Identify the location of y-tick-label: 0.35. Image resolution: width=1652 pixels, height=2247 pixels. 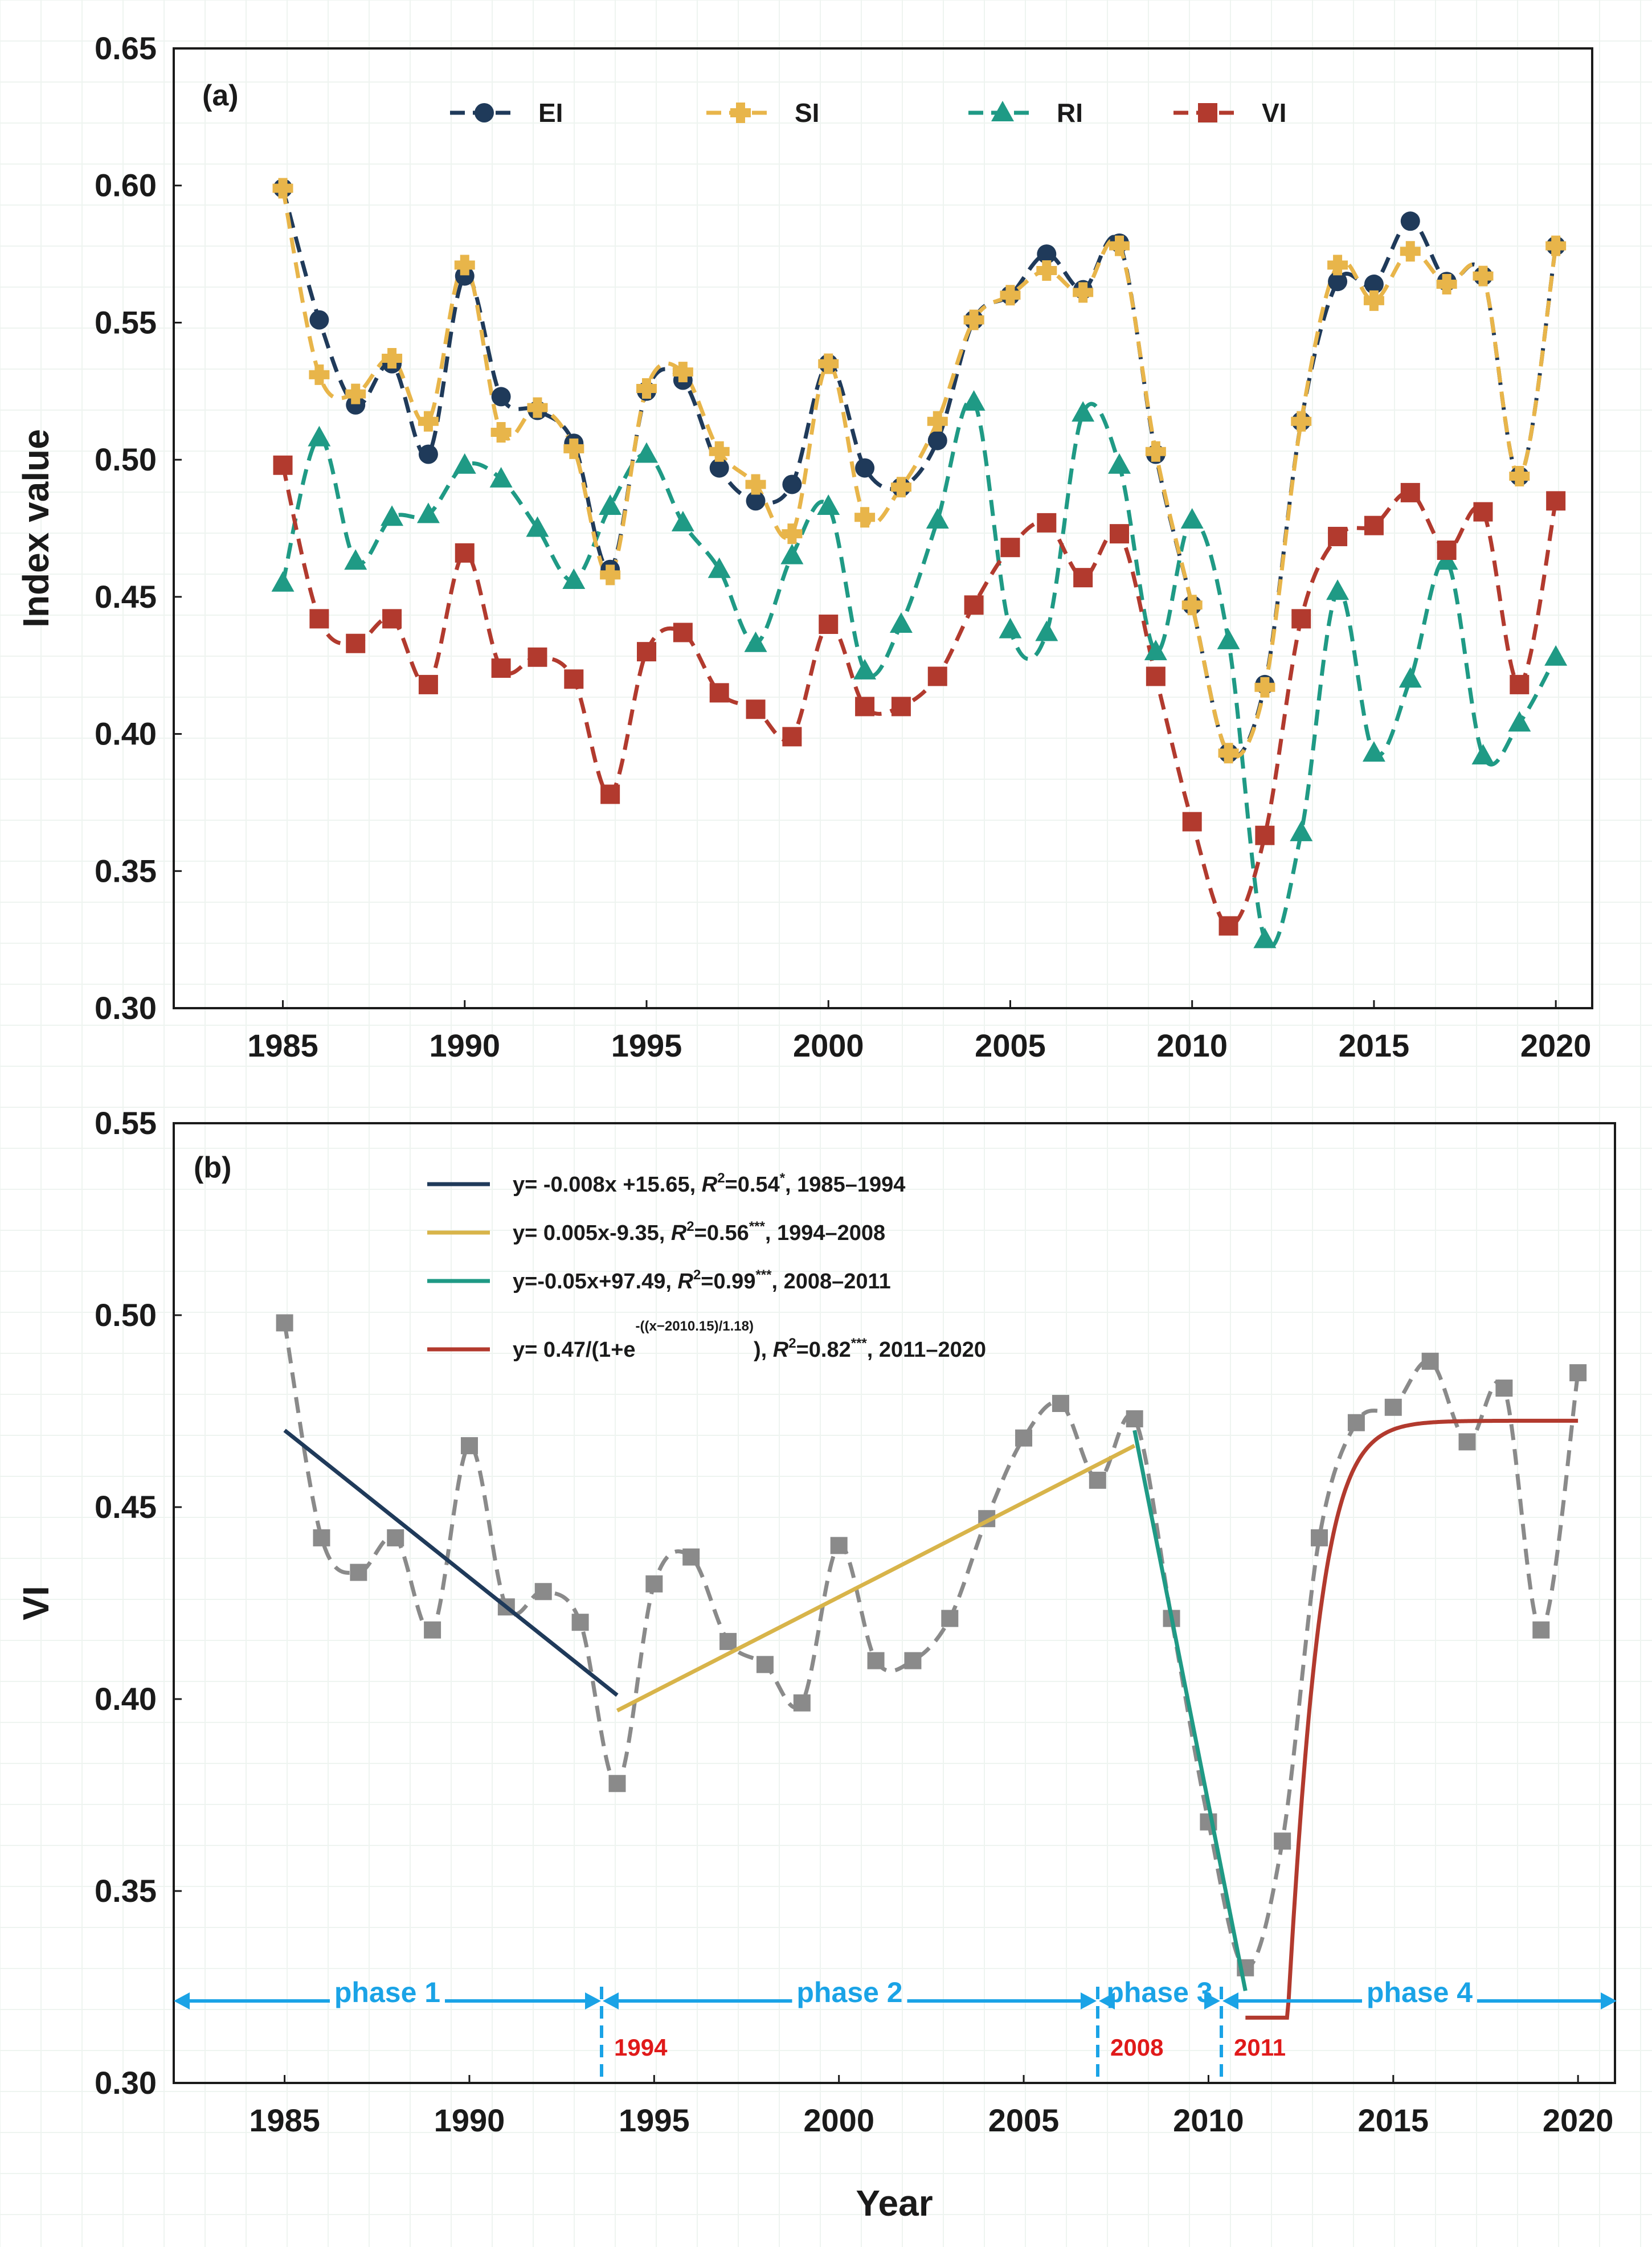
(126, 871).